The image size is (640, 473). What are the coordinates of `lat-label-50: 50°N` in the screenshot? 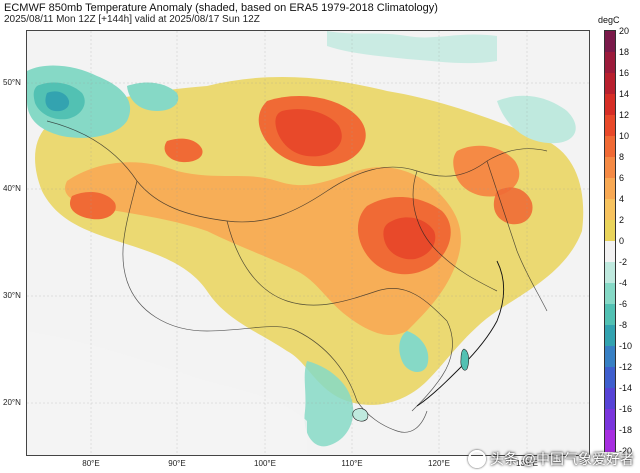 It's located at (12, 82).